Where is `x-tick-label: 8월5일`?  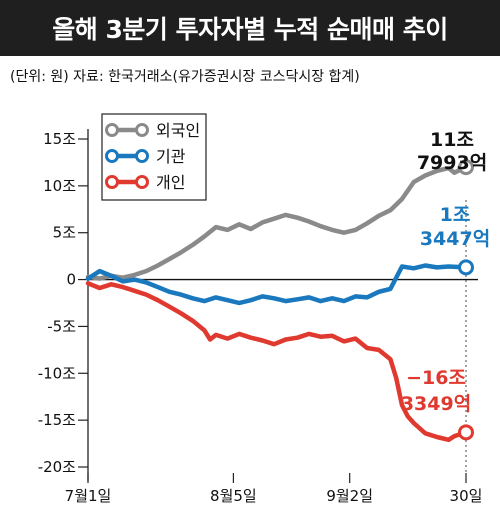 x-tick-label: 8월5일 is located at coordinates (233, 496).